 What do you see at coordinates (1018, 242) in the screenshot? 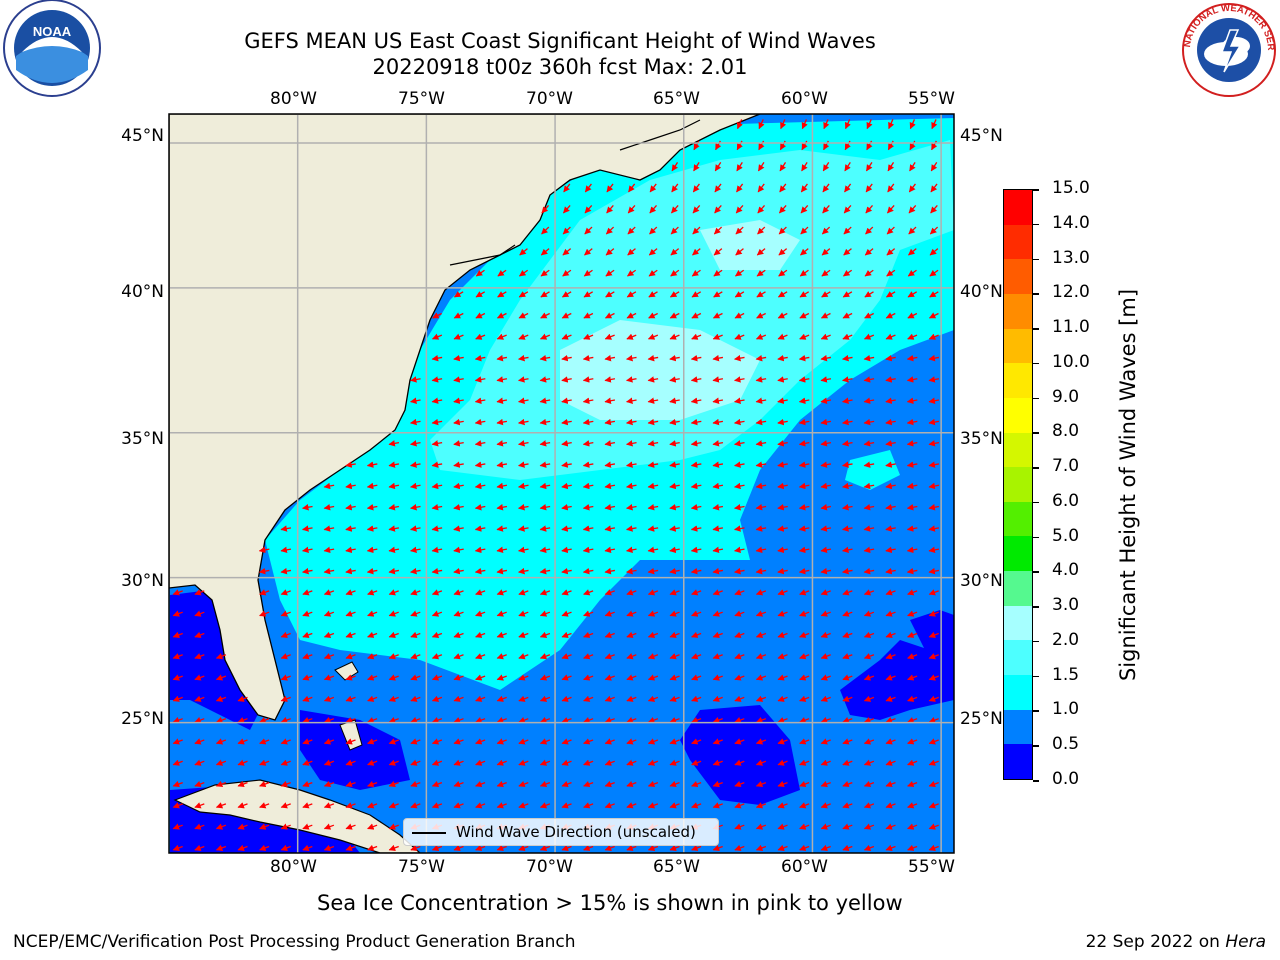
I see `colorbar-segment` at bounding box center [1018, 242].